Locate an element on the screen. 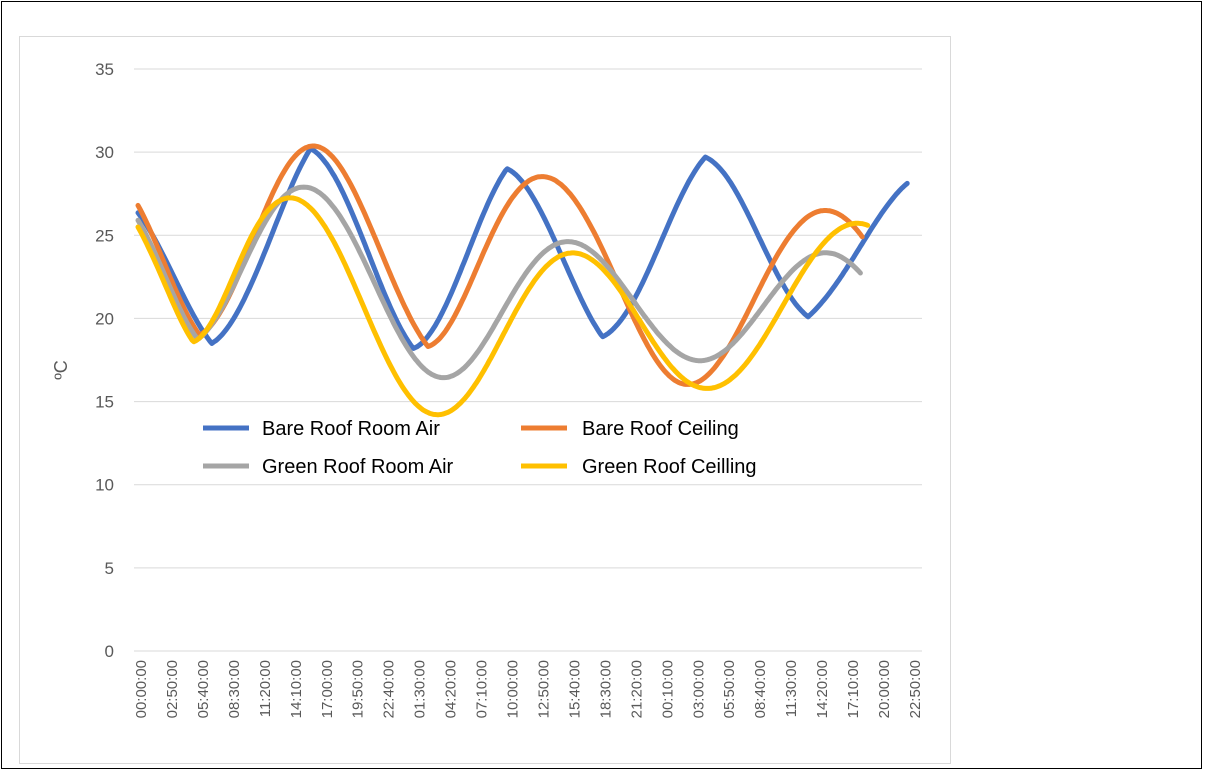  x-tick-label: 12:50:00 is located at coordinates (543, 689).